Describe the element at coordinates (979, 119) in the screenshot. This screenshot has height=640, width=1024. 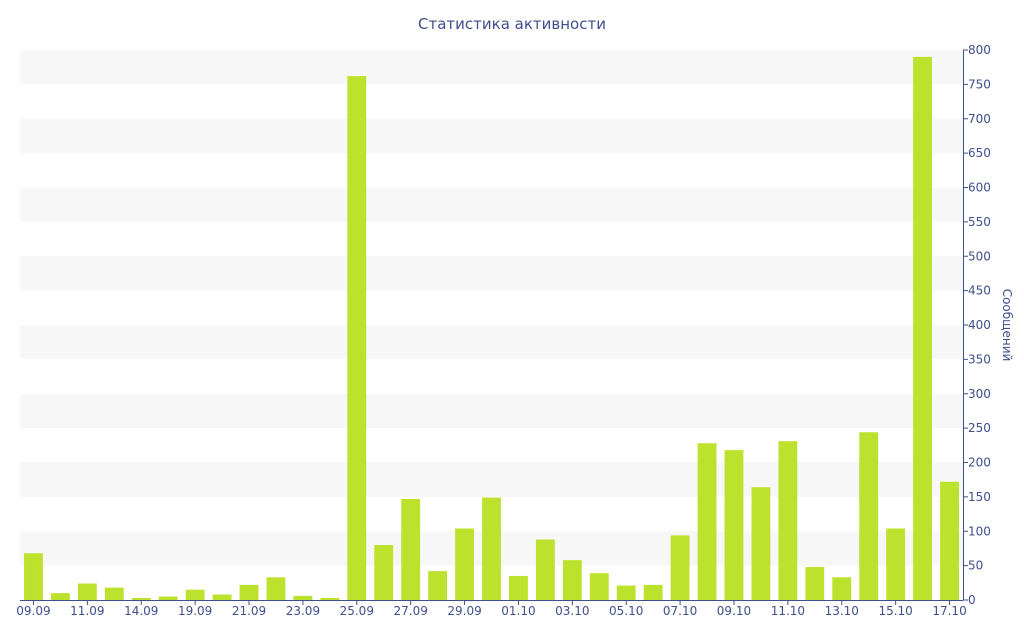
I see `y-tick-label: 700` at that location.